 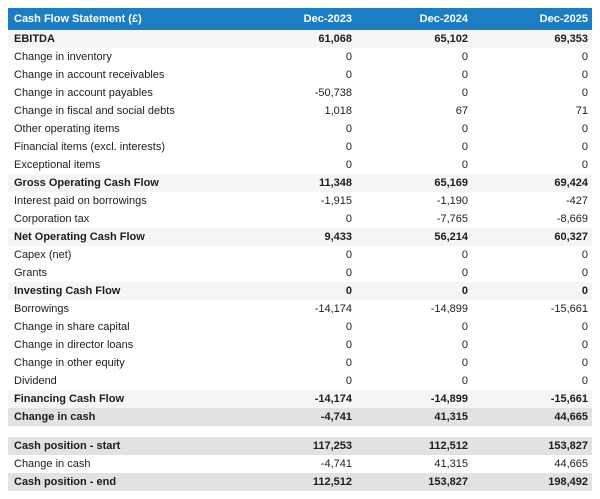 I want to click on table-row-financial-items: Financial items (excl. interests) 0 0 0, so click(x=300, y=147).